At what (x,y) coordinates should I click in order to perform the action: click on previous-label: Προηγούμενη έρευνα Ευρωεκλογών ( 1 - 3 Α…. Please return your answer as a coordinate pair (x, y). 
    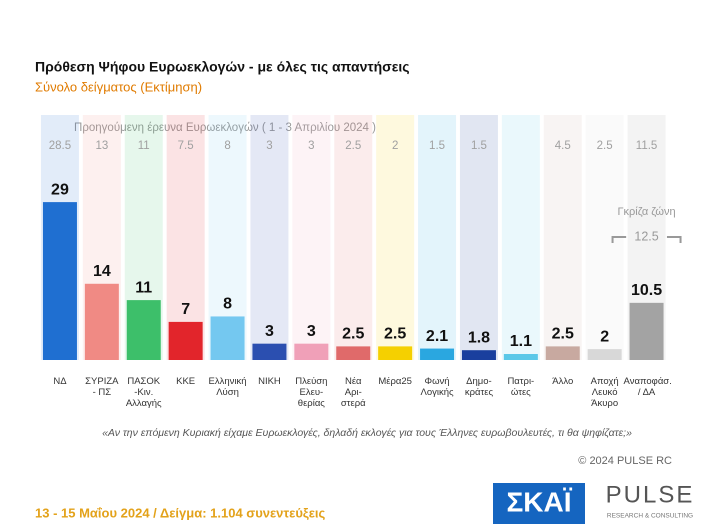
    Looking at the image, I should click on (225, 128).